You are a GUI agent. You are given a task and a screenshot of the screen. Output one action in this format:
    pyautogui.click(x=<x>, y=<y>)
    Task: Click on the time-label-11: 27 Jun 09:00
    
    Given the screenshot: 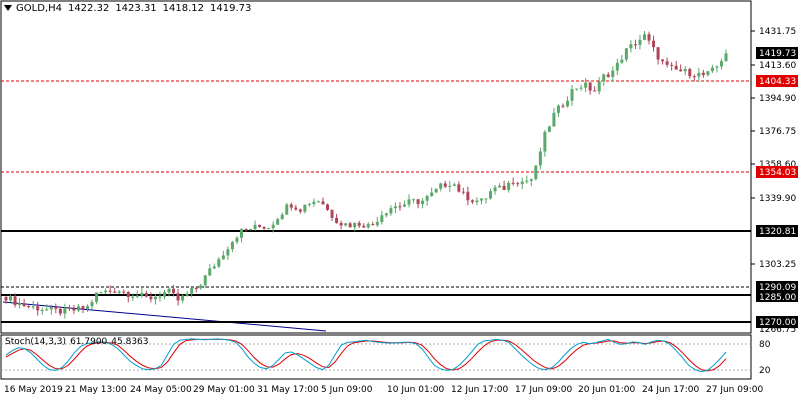 What is the action you would take?
    pyautogui.click(x=734, y=390)
    